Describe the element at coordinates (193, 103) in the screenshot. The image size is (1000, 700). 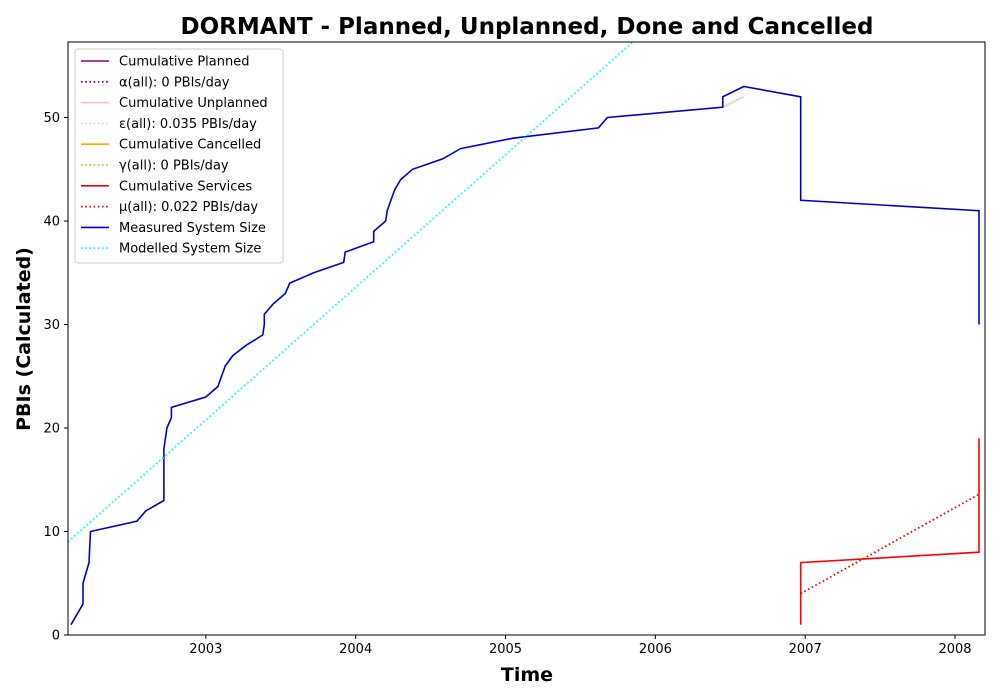
I see `legend-label-cumulative-unplanned: Cumulative Unplanned` at that location.